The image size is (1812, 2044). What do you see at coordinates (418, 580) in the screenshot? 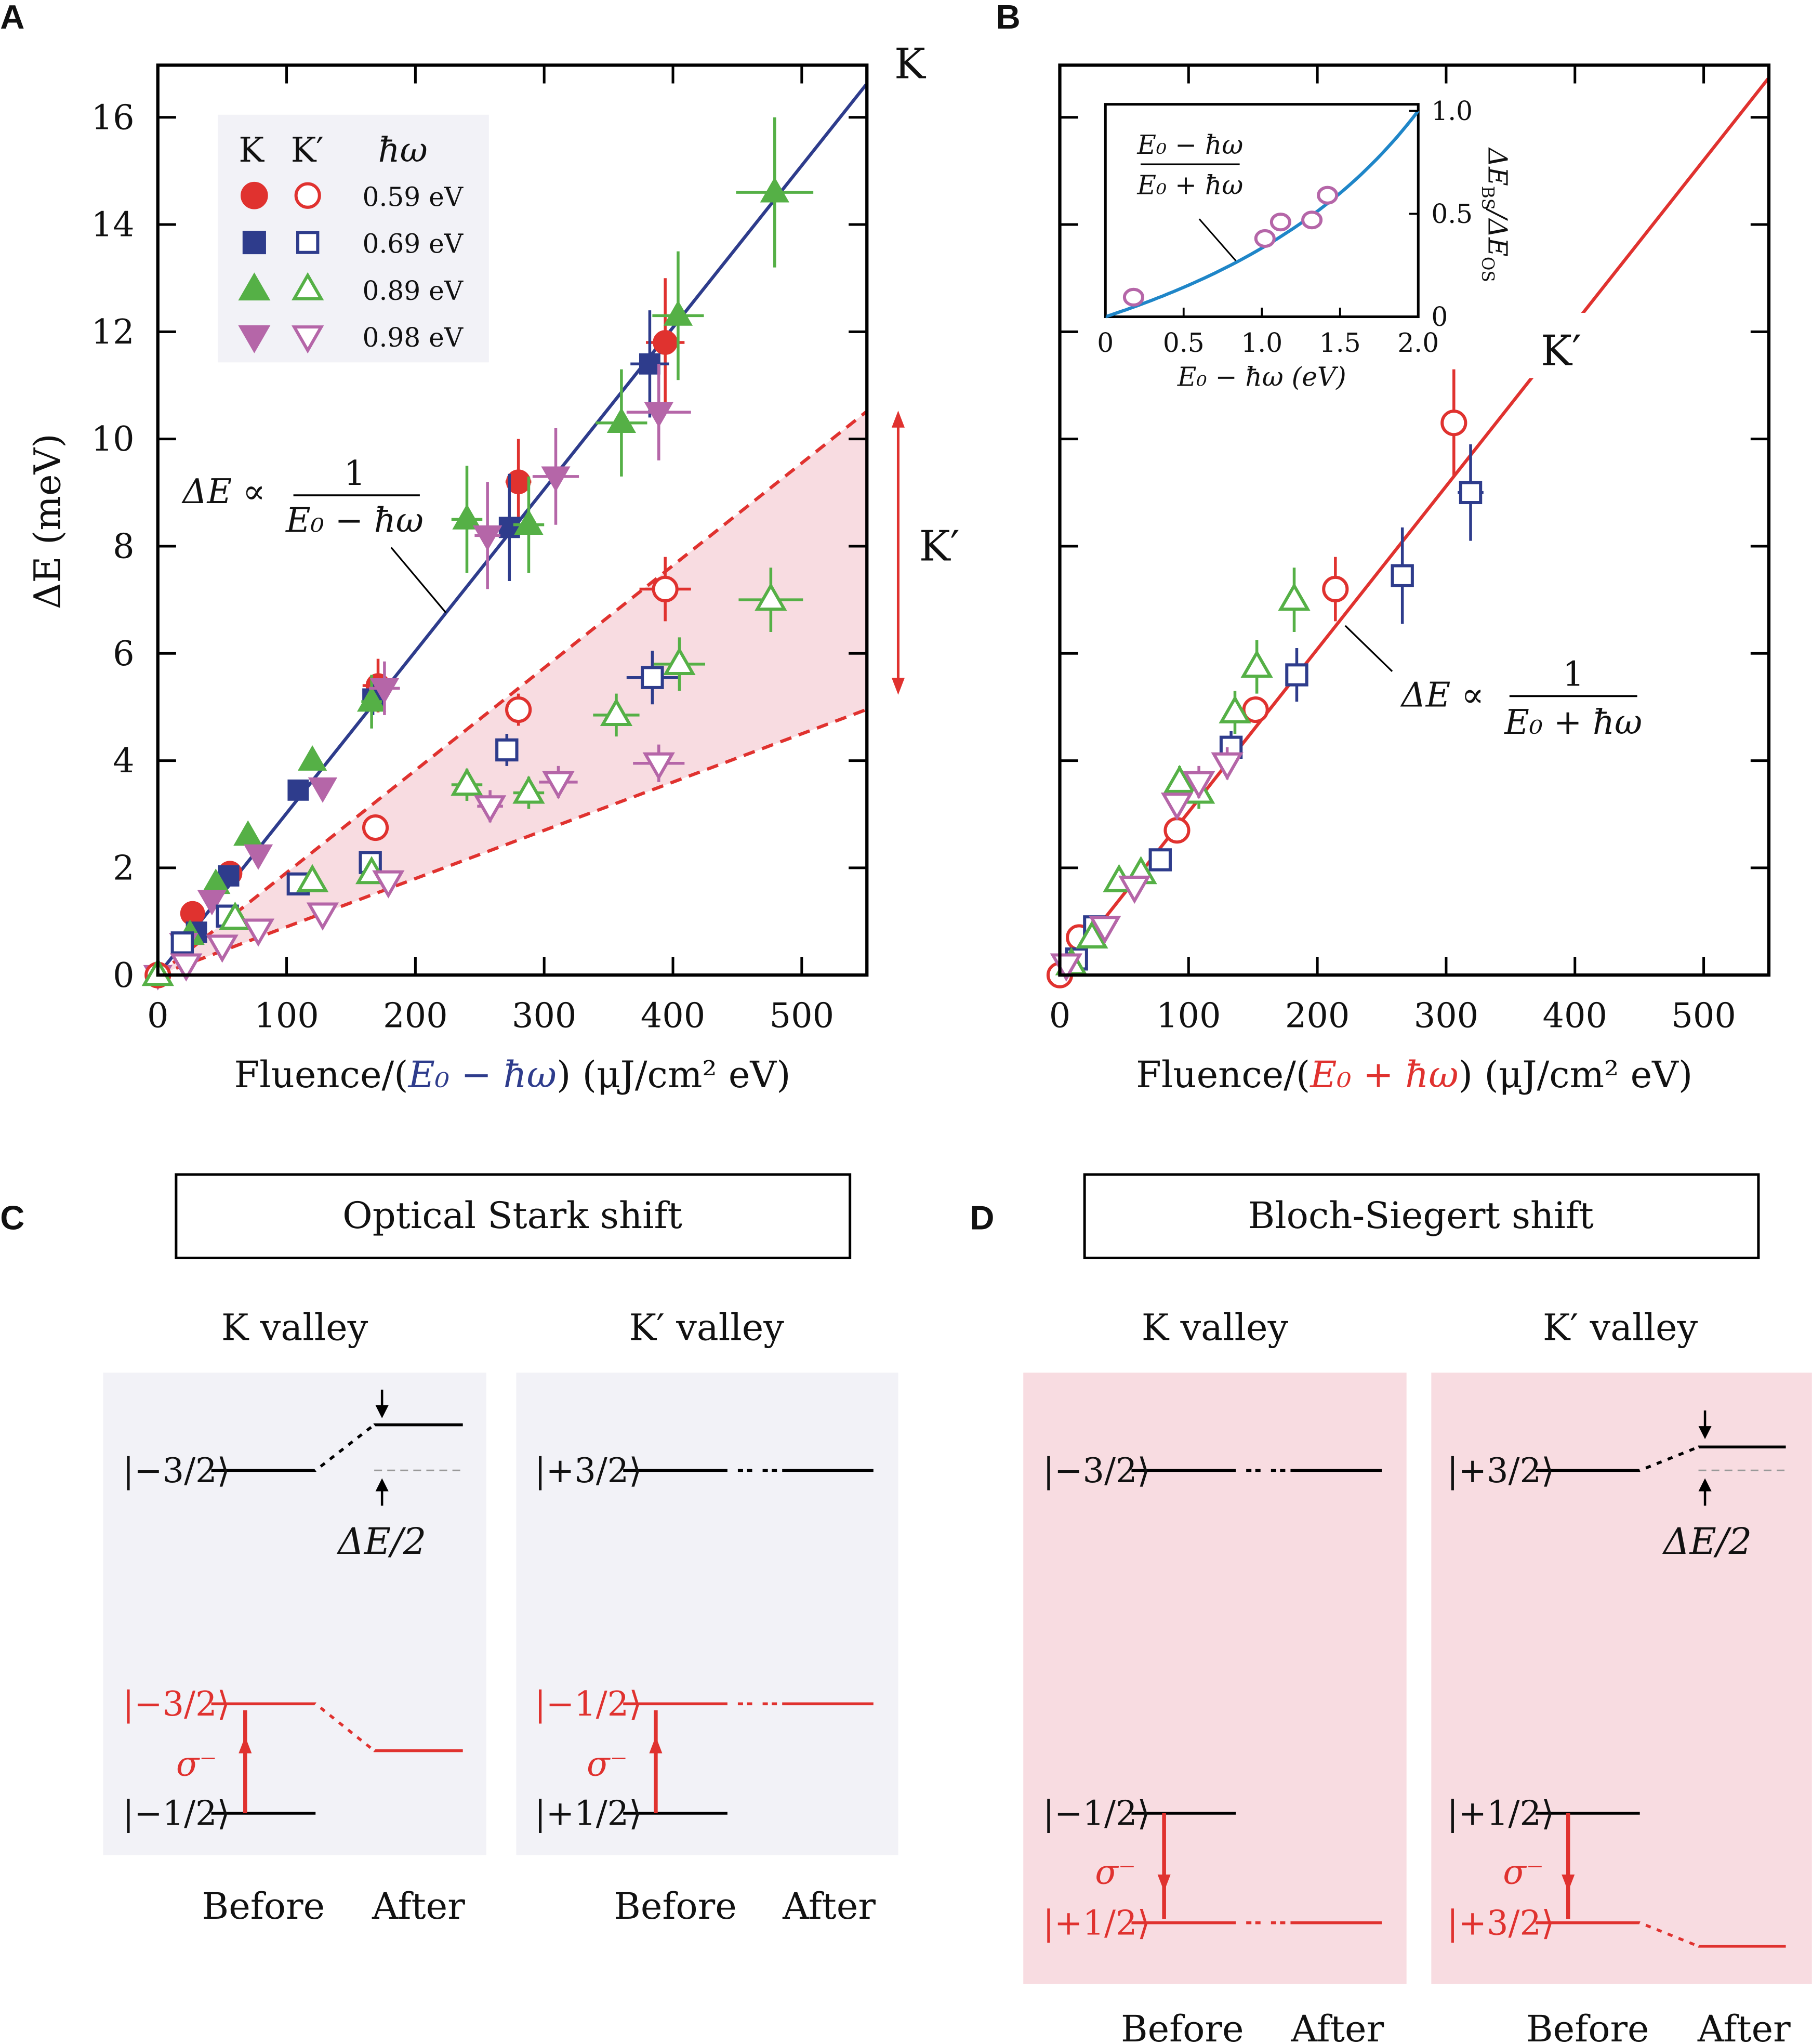
I see `formula-pointer` at bounding box center [418, 580].